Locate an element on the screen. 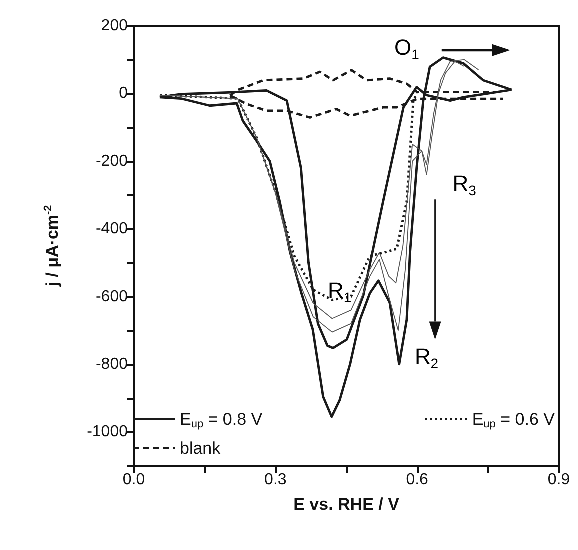 The image size is (578, 550). x-tick-label: 0.0 is located at coordinates (134, 480).